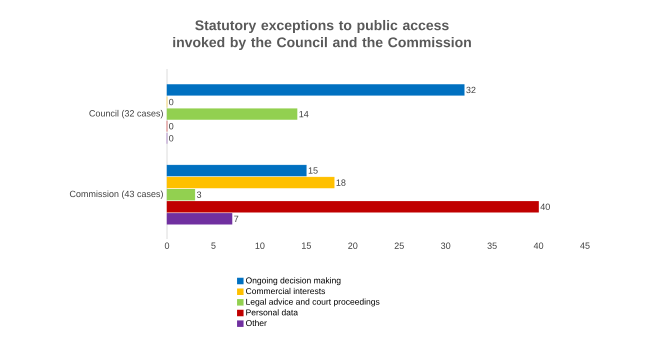  What do you see at coordinates (539, 245) in the screenshot?
I see `x-tick-label: 40` at bounding box center [539, 245].